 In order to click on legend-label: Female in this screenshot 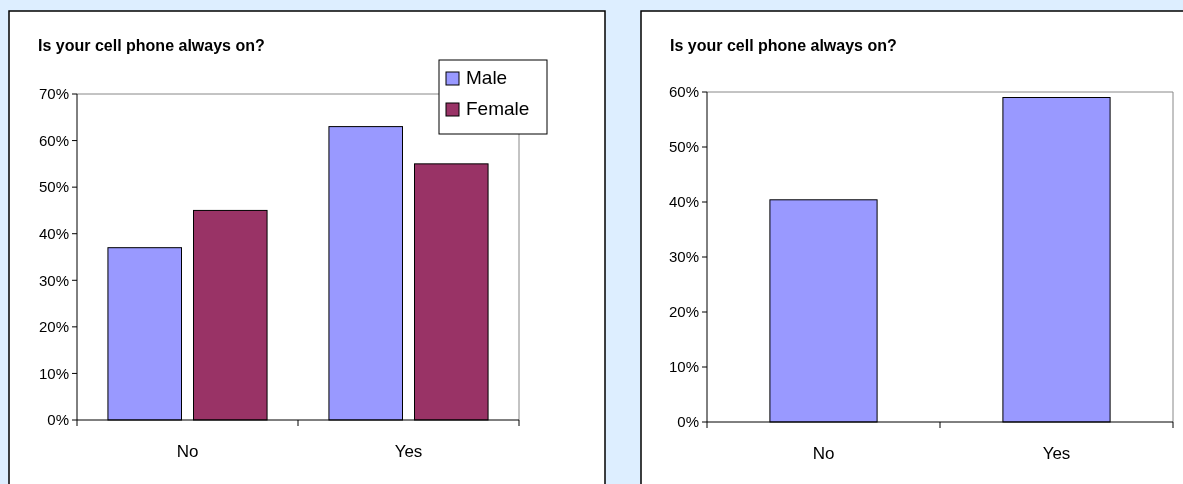, I will do `click(498, 108)`.